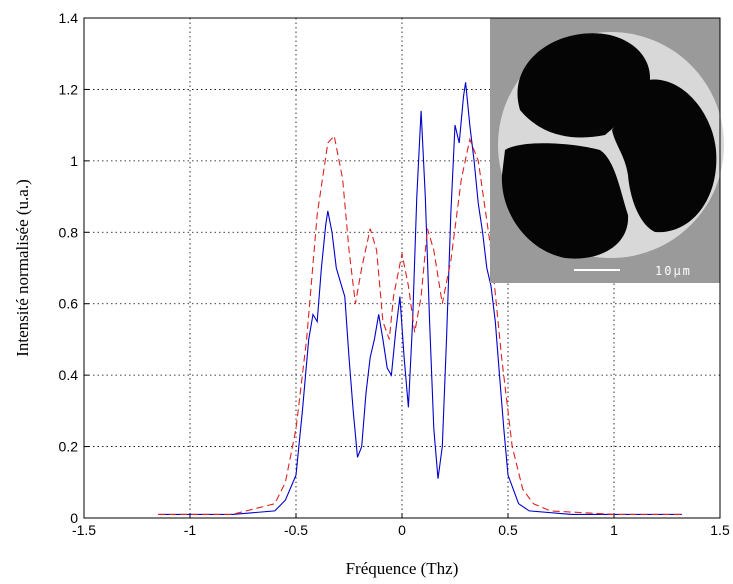  I want to click on inset-image: 10µm, so click(607, 150).